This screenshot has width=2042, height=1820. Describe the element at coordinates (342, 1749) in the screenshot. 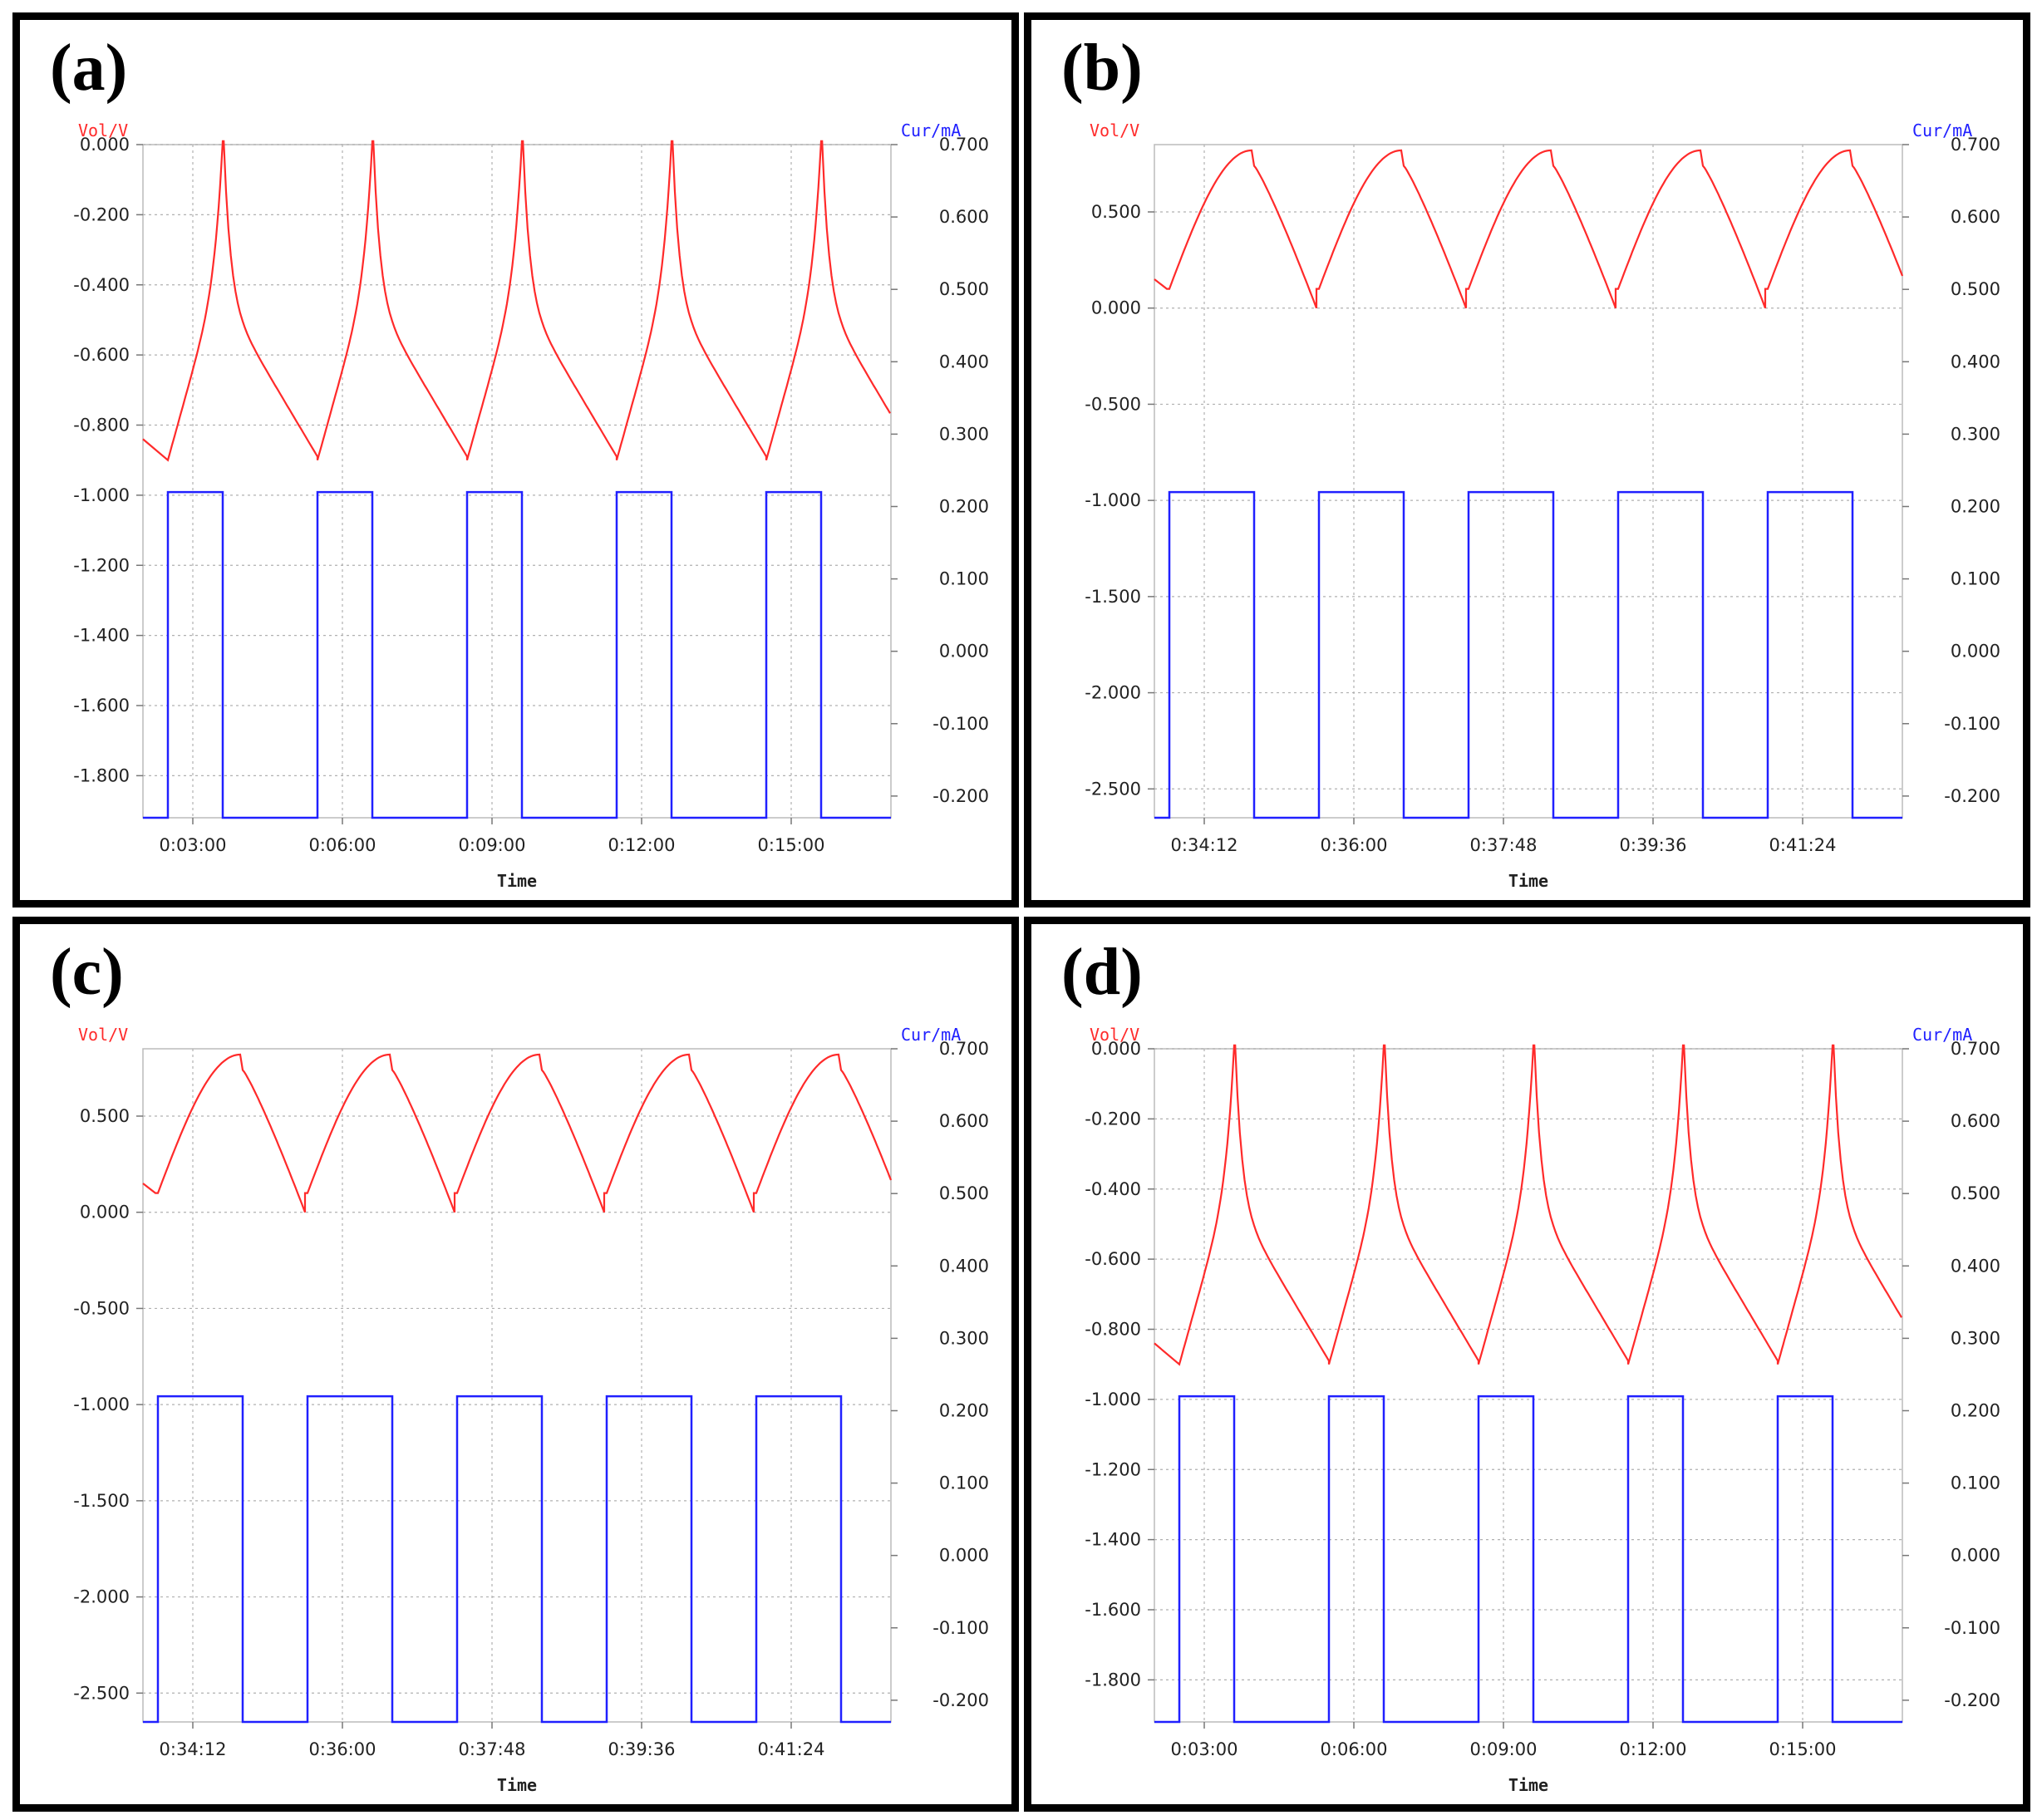

I see `x-tick-label: 0:36:00` at that location.